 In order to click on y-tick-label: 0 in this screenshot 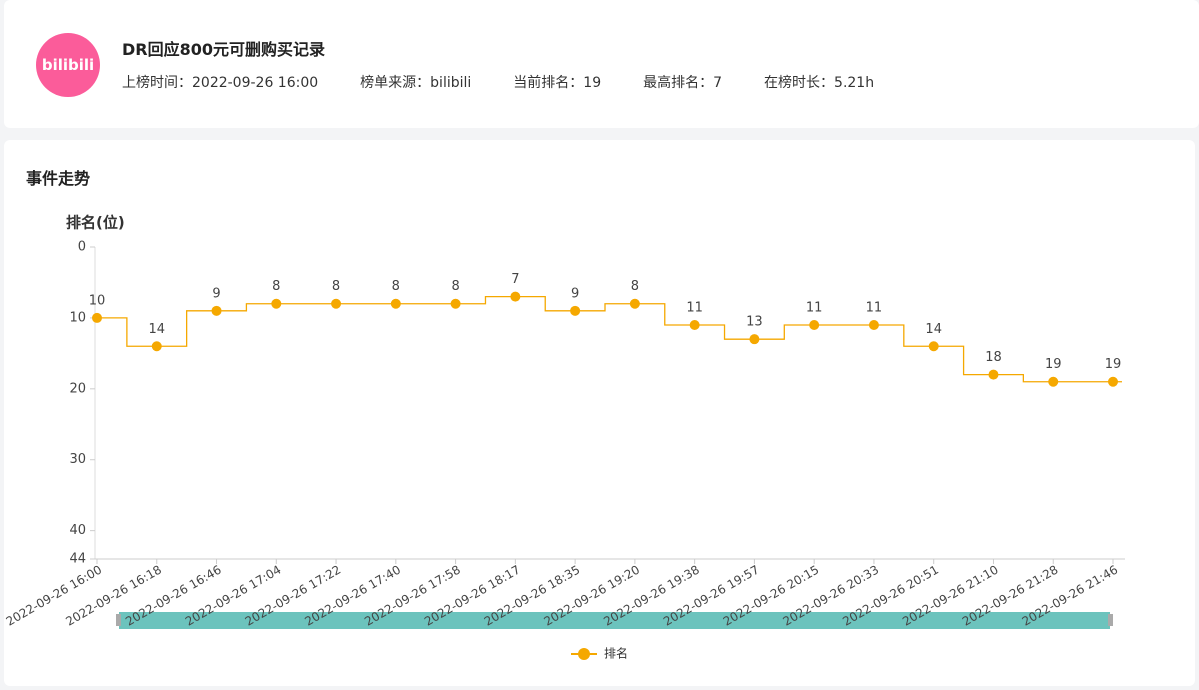, I will do `click(82, 247)`.